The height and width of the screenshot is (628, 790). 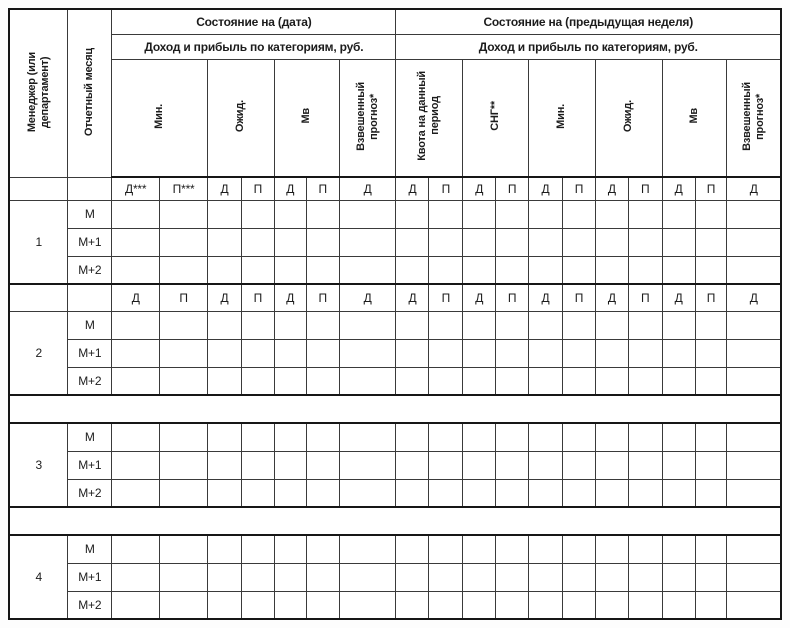 I want to click on month-cell: М, so click(x=90, y=437).